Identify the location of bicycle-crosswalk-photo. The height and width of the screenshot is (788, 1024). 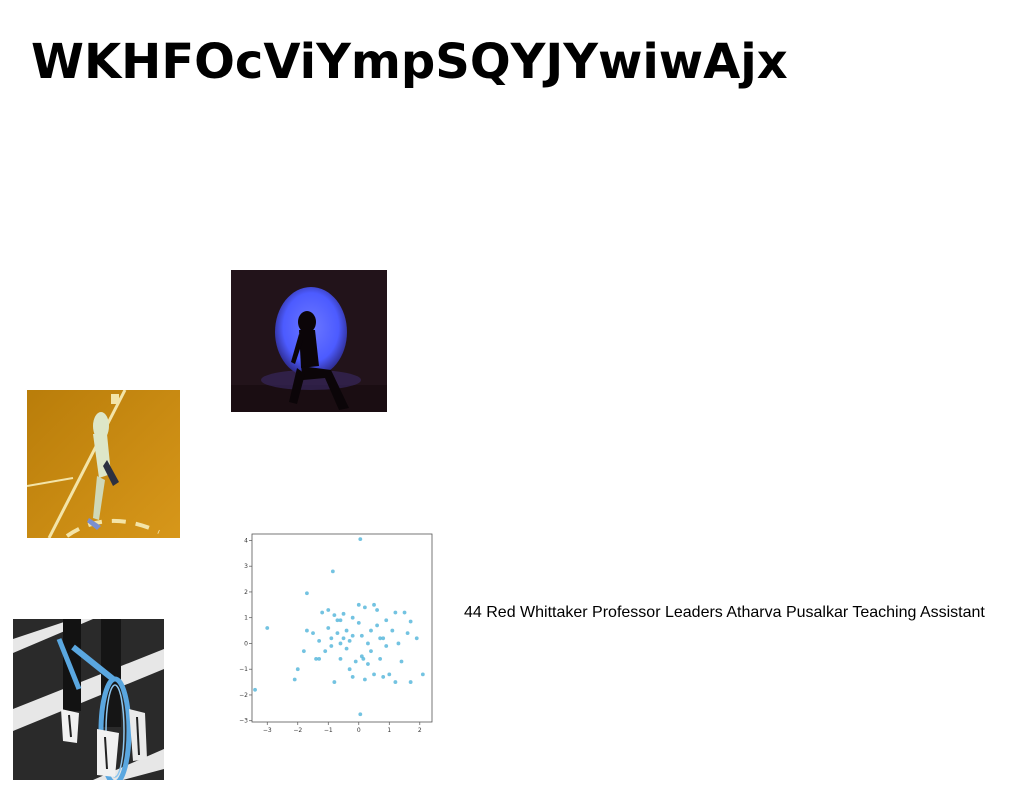
(88, 699).